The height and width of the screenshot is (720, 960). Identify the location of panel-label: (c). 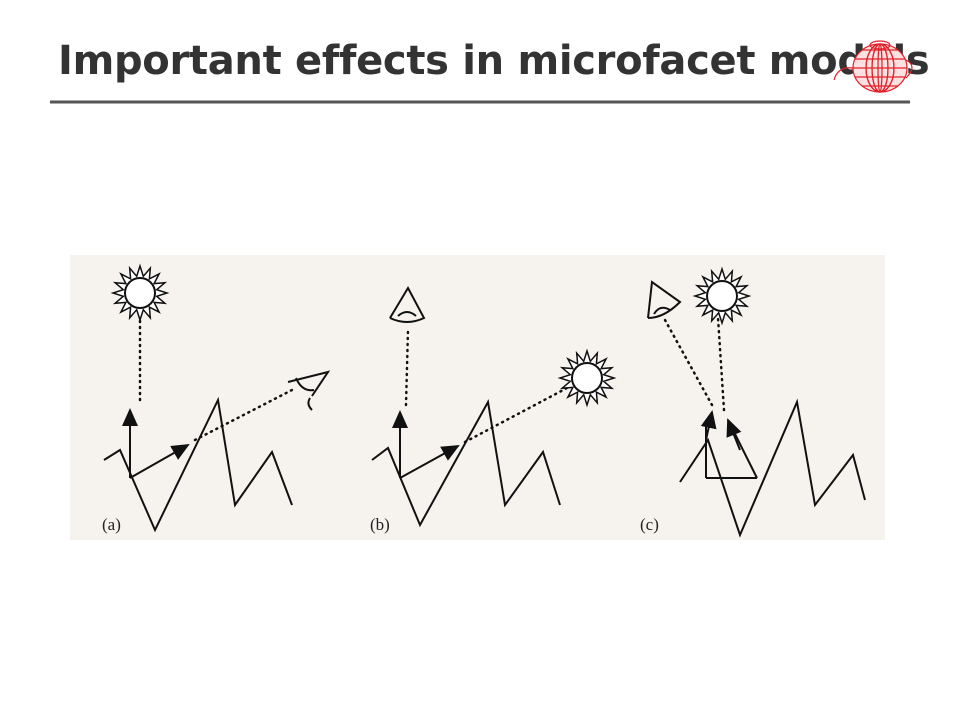
(649, 524).